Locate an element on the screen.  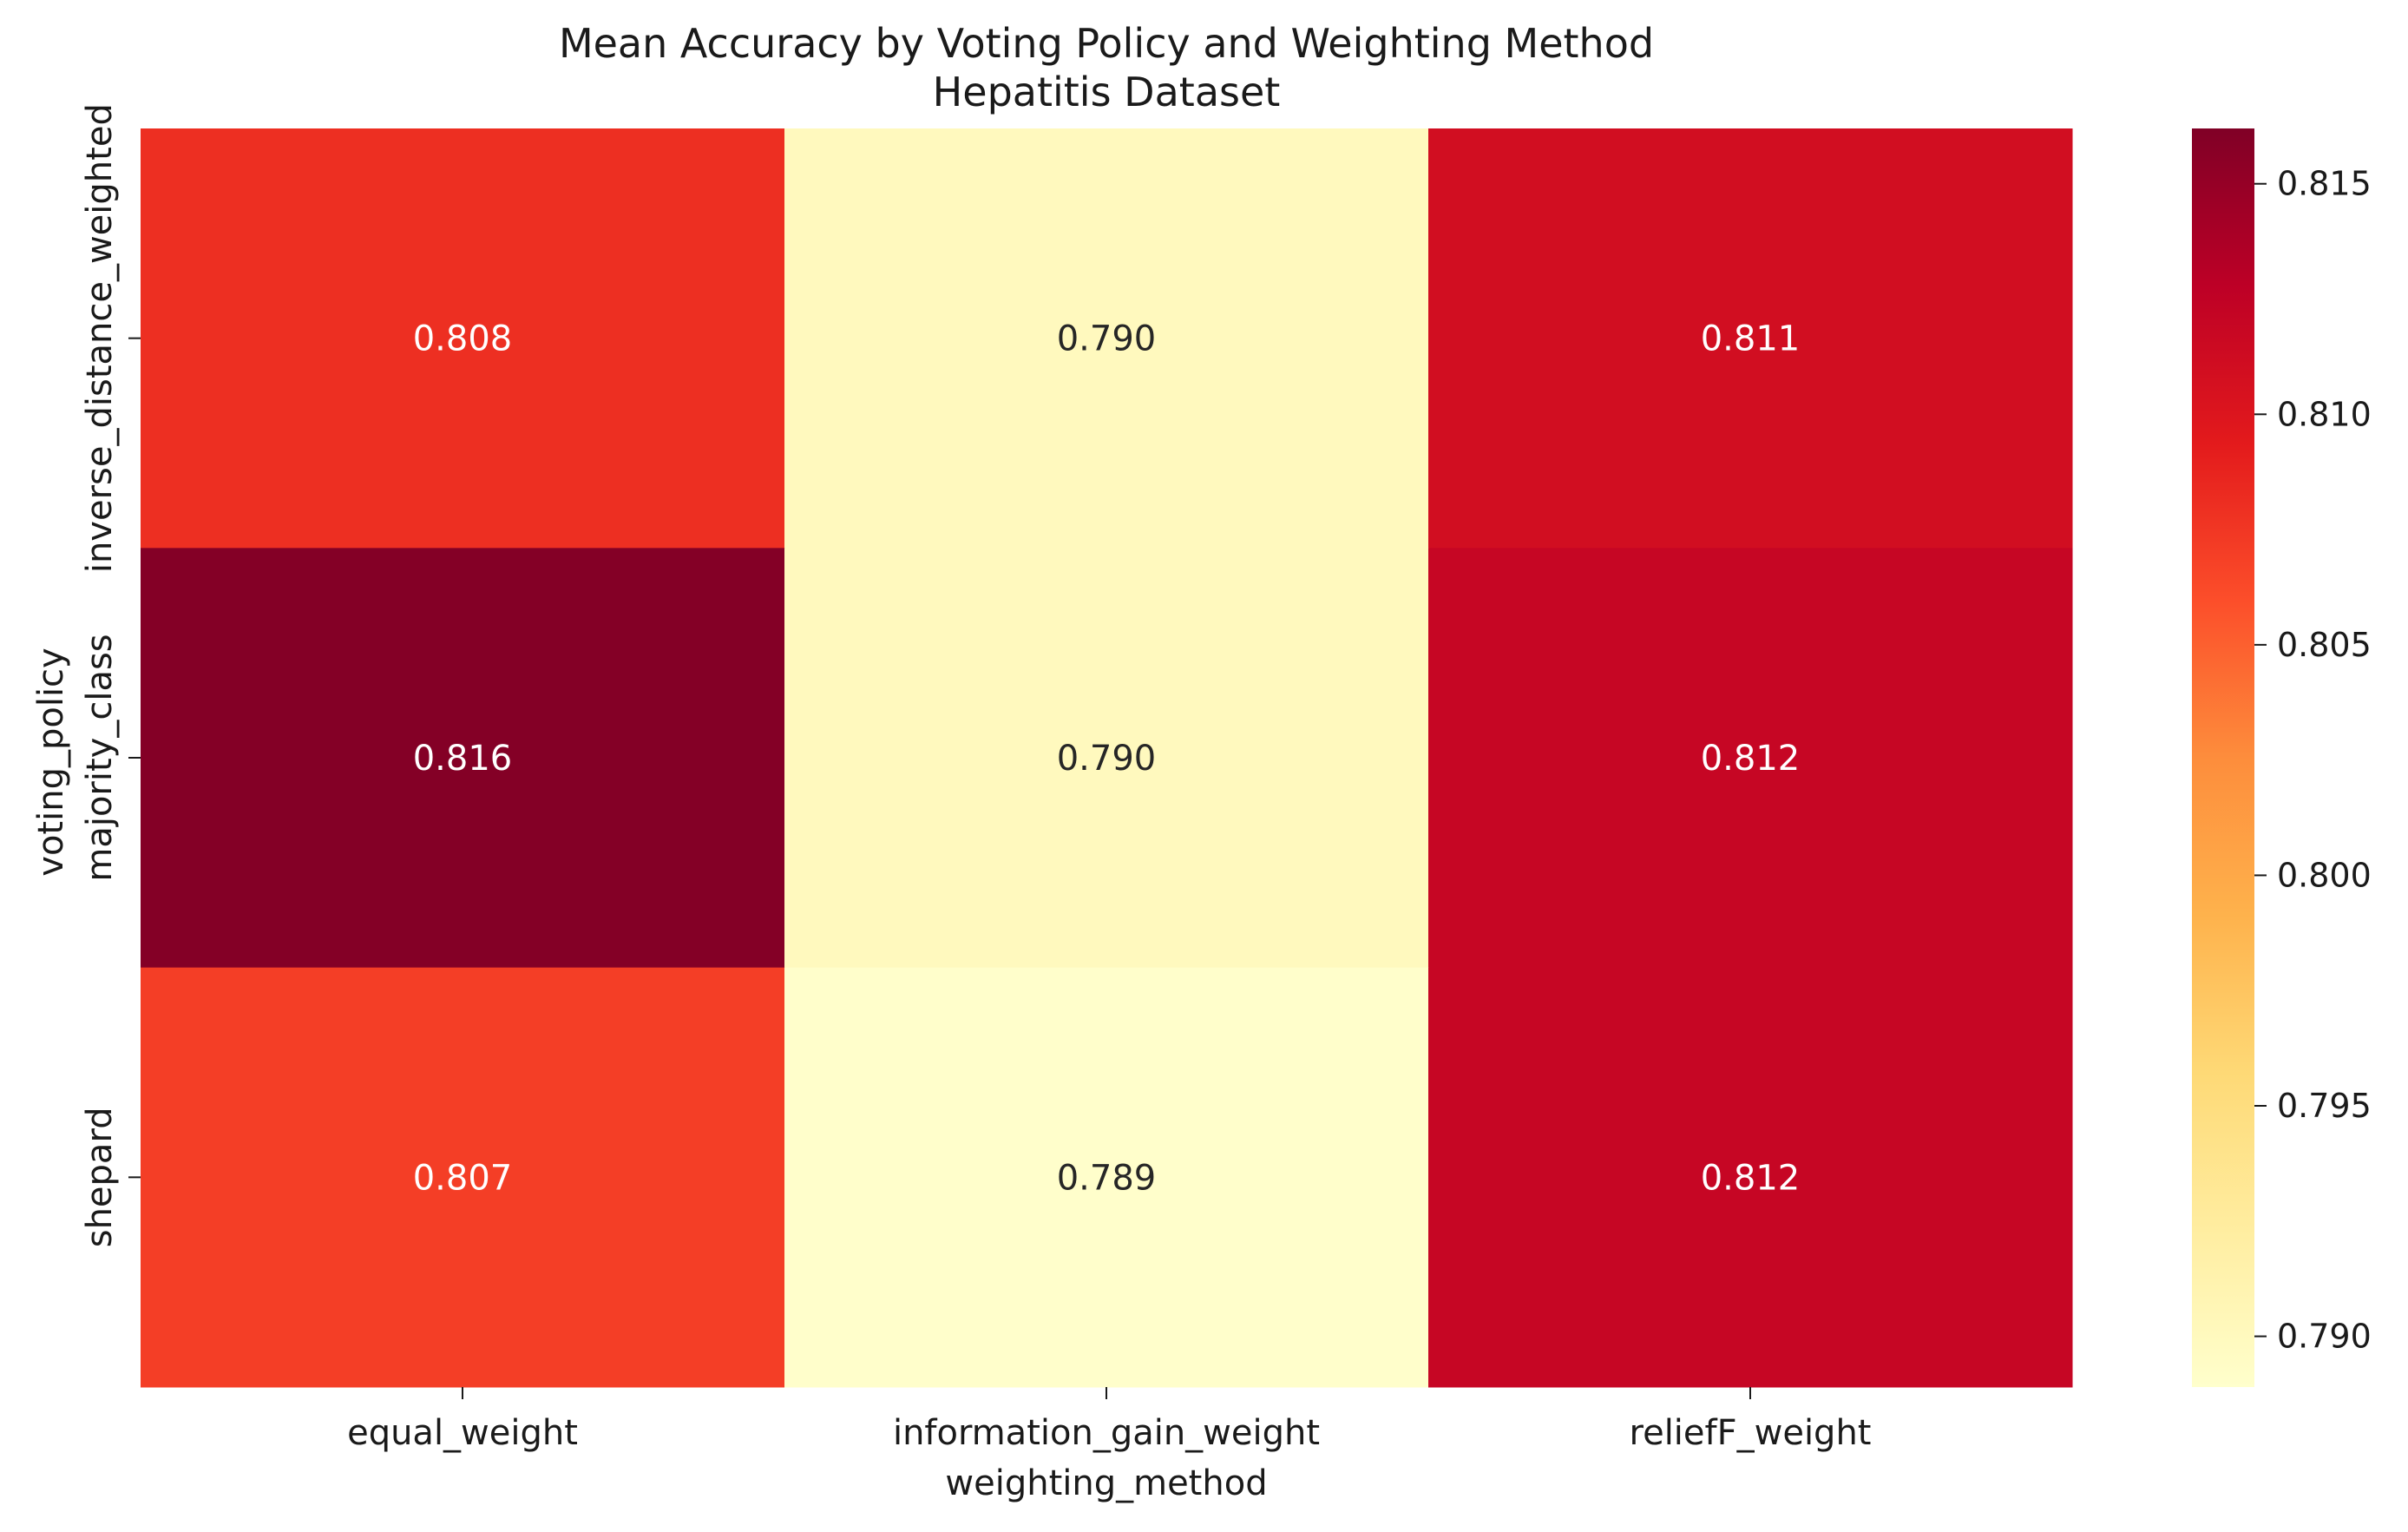
colorbar-tick-label: 0.810 is located at coordinates (2324, 414).